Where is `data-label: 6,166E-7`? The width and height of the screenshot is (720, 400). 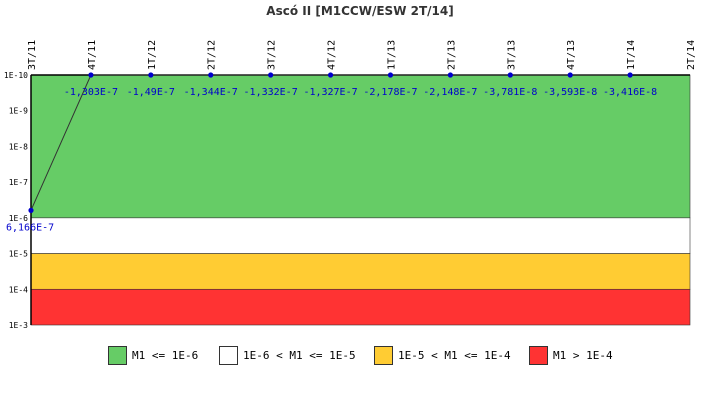
data-label: 6,166E-7 is located at coordinates (30, 227).